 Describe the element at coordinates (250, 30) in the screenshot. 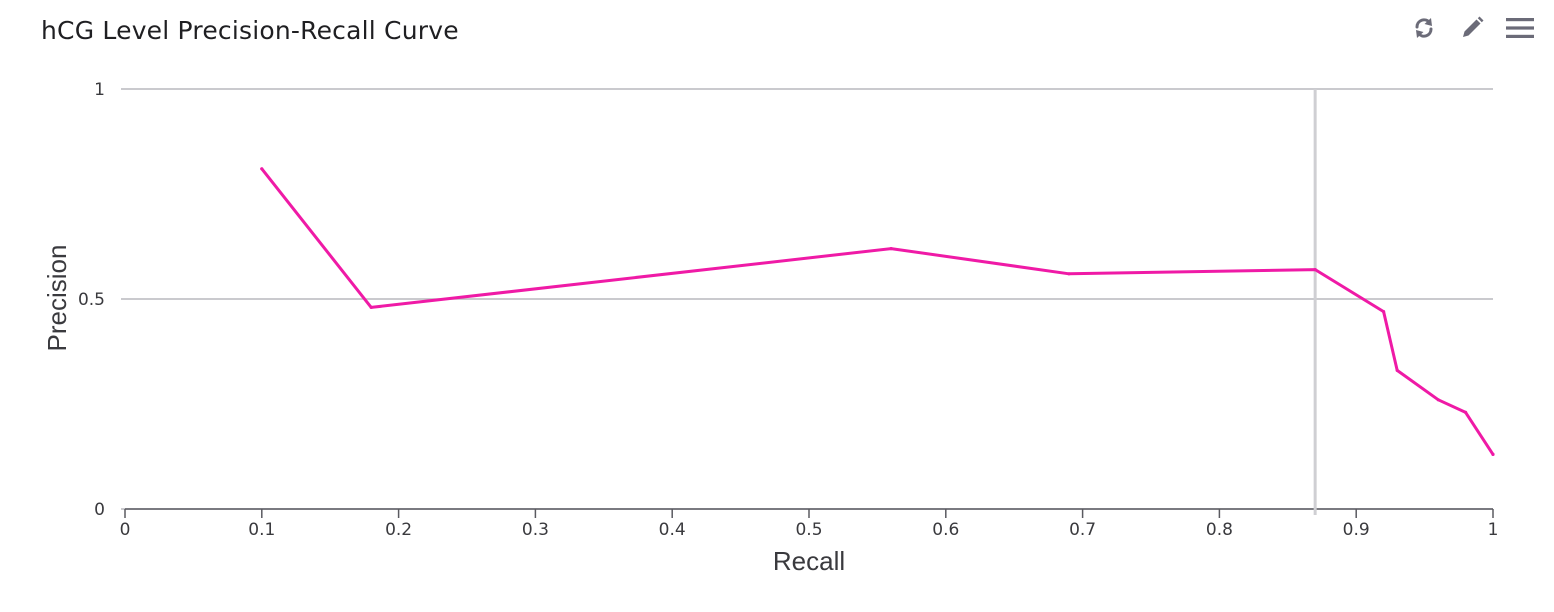

I see `chart-title: hCG Level Precision-Recall Curve` at that location.